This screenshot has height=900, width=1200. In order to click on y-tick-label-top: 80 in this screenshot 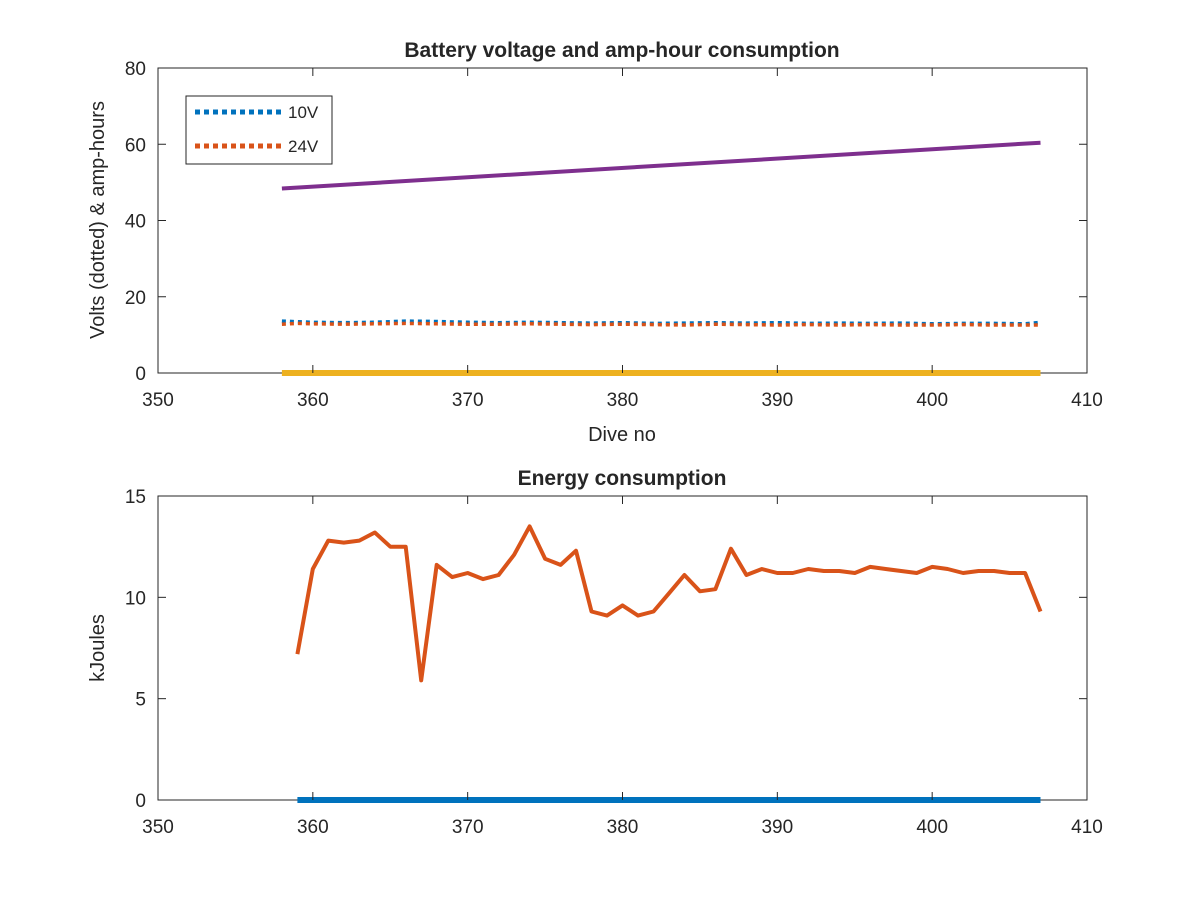, I will do `click(135, 69)`.